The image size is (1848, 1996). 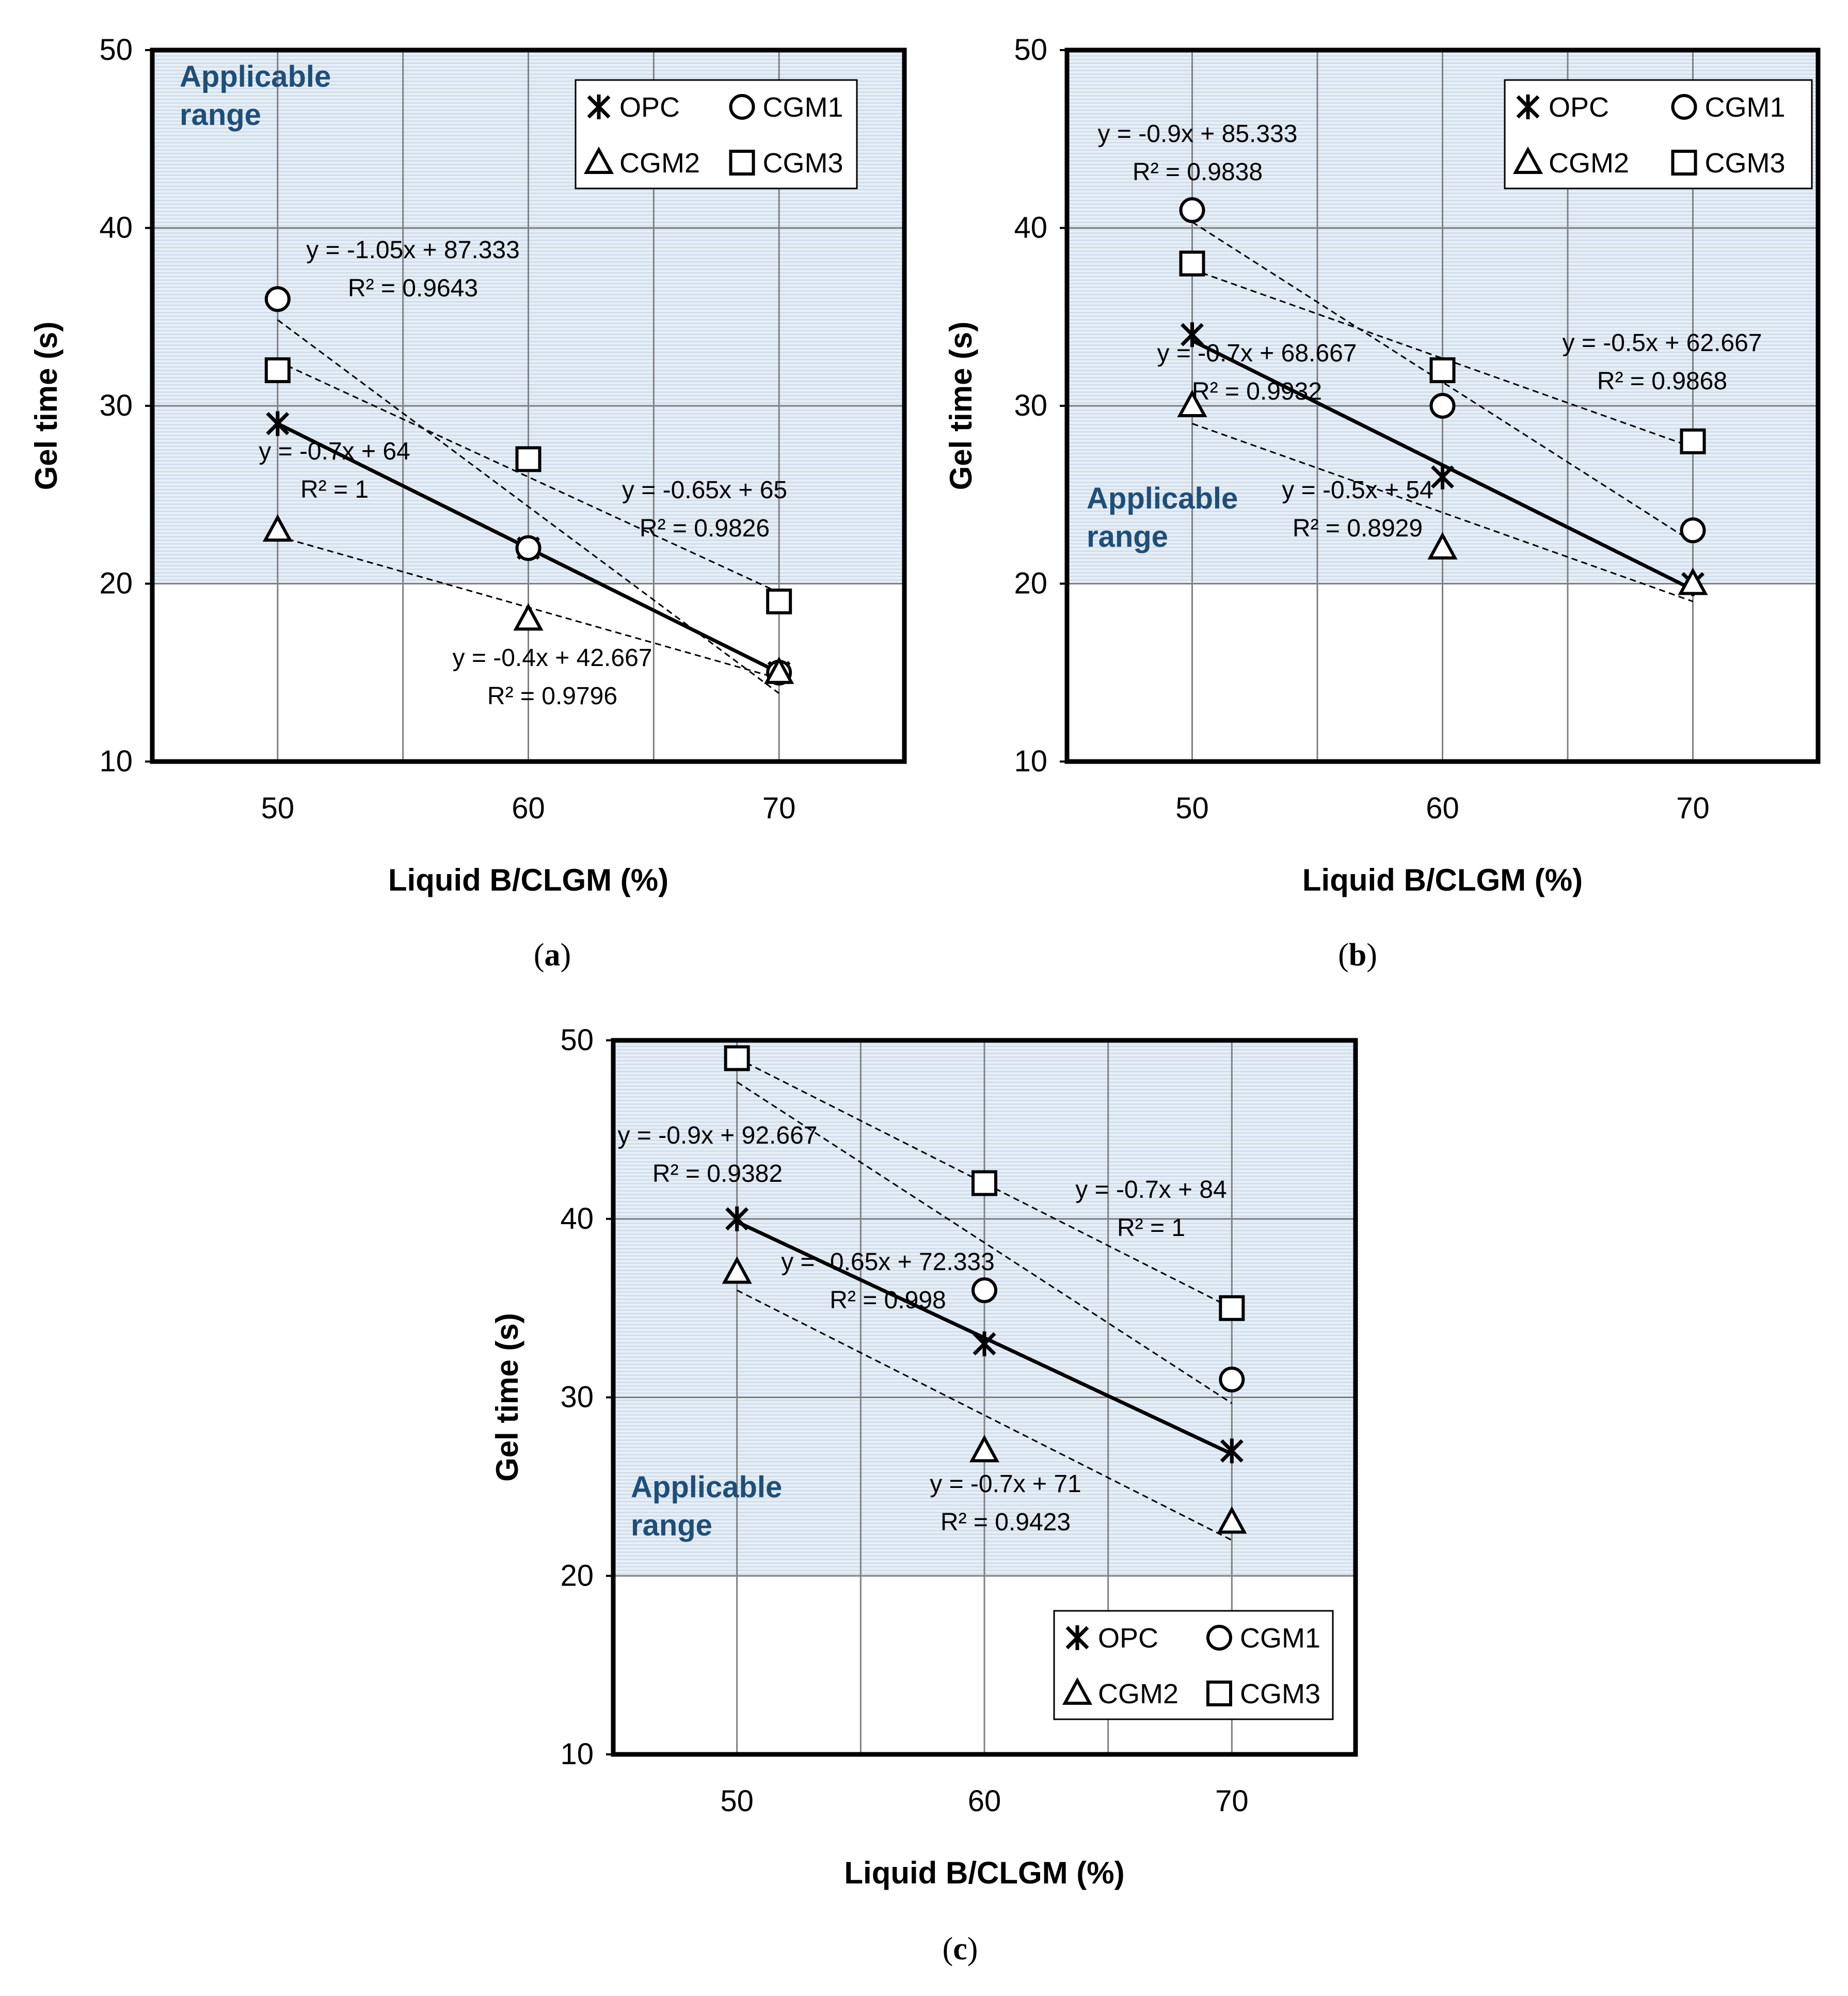 I want to click on trend-r-squared: R² = 0.9423, so click(x=1006, y=1523).